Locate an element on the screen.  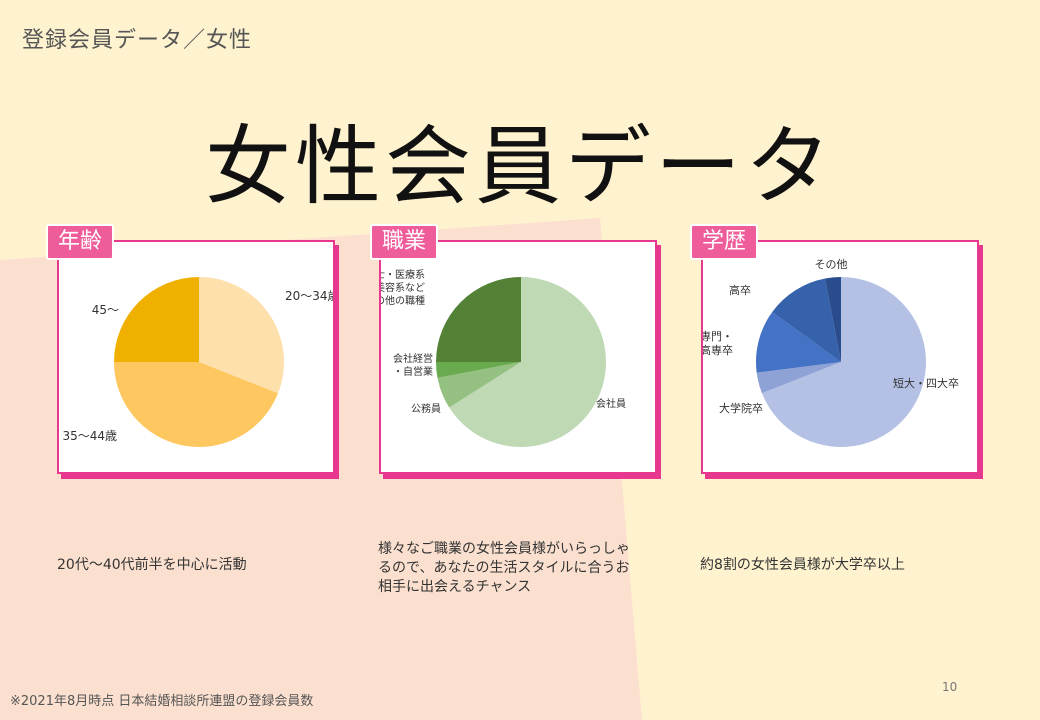
caption-line: 20代〜40代前半を中心に活動 is located at coordinates (152, 565).